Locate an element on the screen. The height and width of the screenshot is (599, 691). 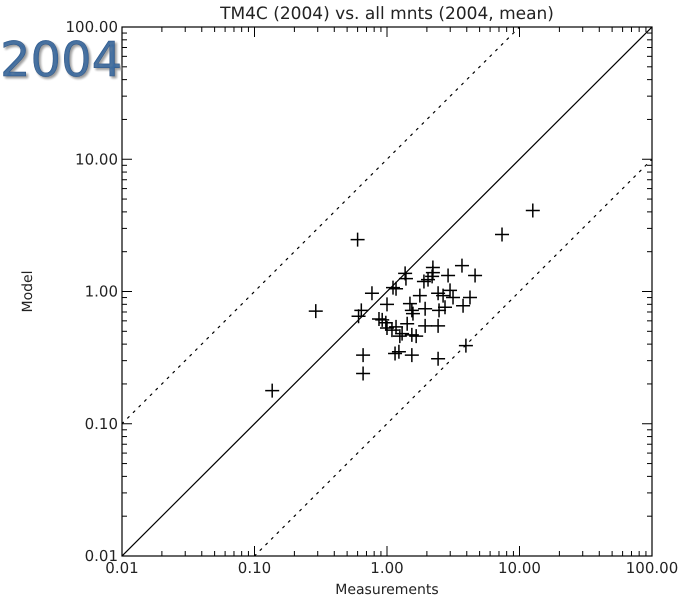
chart-title: TM4C (2004) vs. all mnts (2004, mean) is located at coordinates (386, 14).